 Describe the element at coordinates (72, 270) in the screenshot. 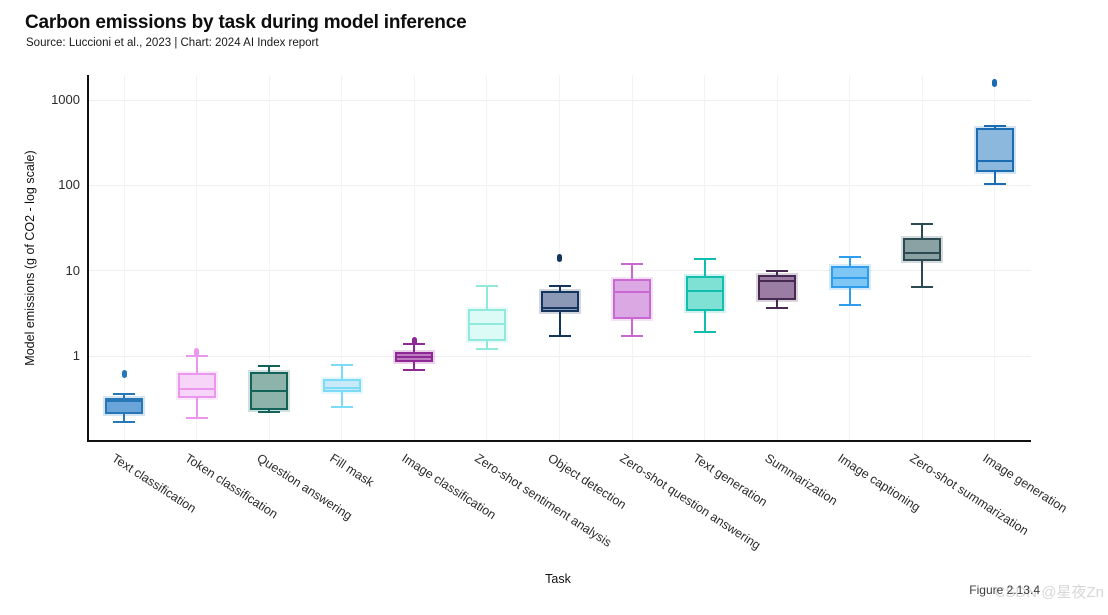

I see `y-axis-tick-label: 10` at that location.